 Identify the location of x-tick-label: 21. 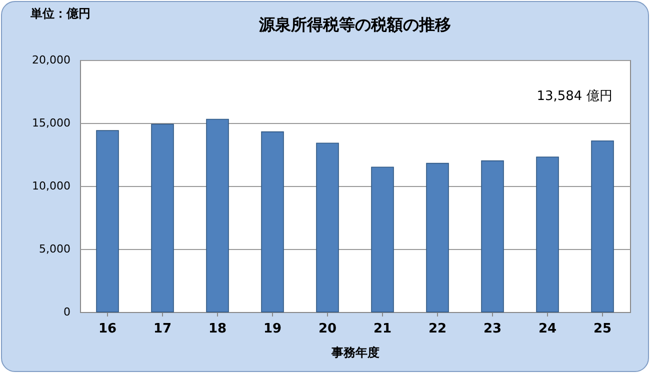
(382, 329).